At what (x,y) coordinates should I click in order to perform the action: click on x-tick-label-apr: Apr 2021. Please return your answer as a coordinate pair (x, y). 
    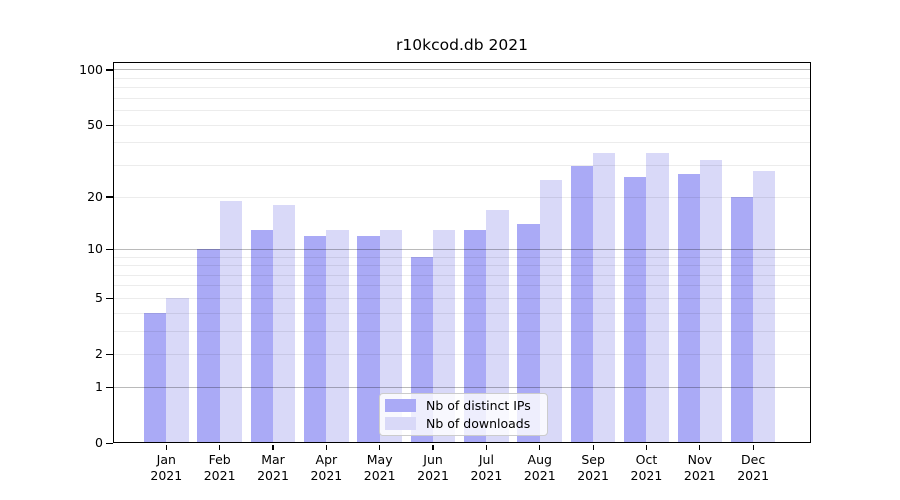
    Looking at the image, I should click on (326, 468).